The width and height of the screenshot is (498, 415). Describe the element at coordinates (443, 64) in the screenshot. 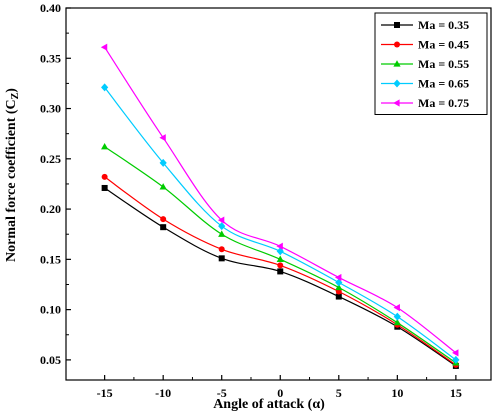

I see `legend-label: Ma = 0.55` at that location.